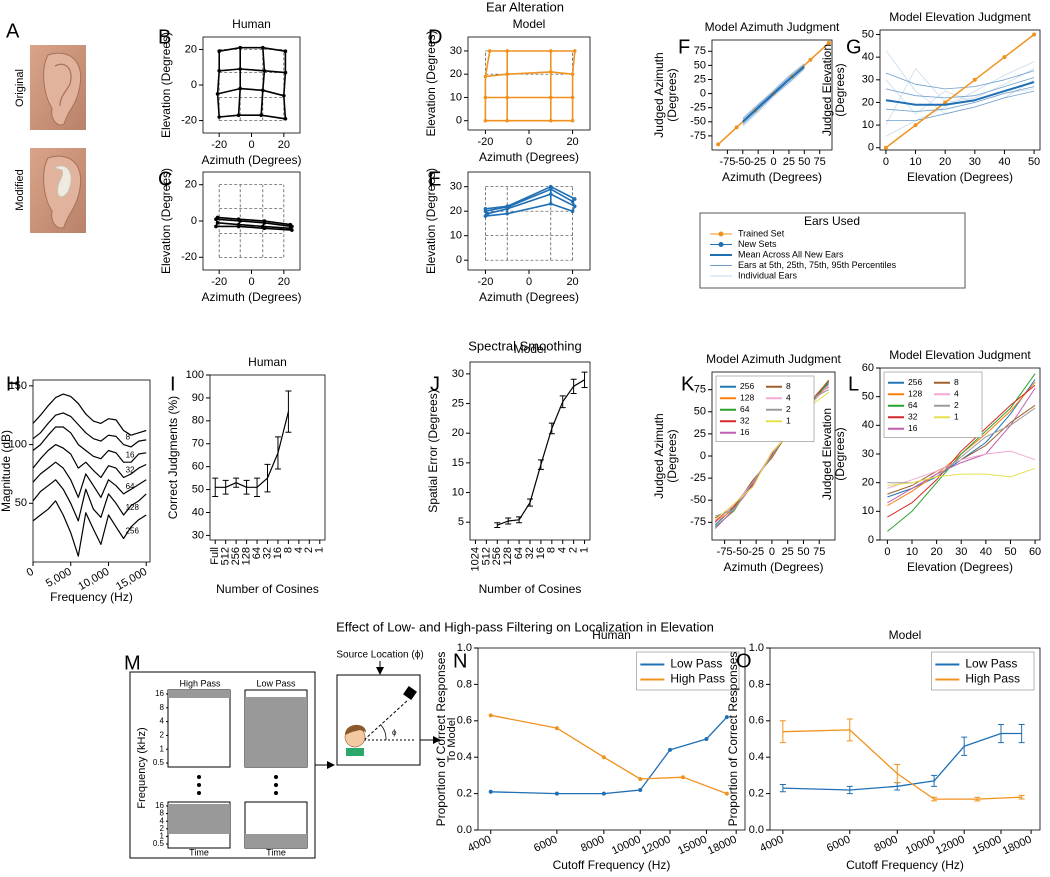  What do you see at coordinates (519, 553) in the screenshot?
I see `x-tick-label: 64` at bounding box center [519, 553].